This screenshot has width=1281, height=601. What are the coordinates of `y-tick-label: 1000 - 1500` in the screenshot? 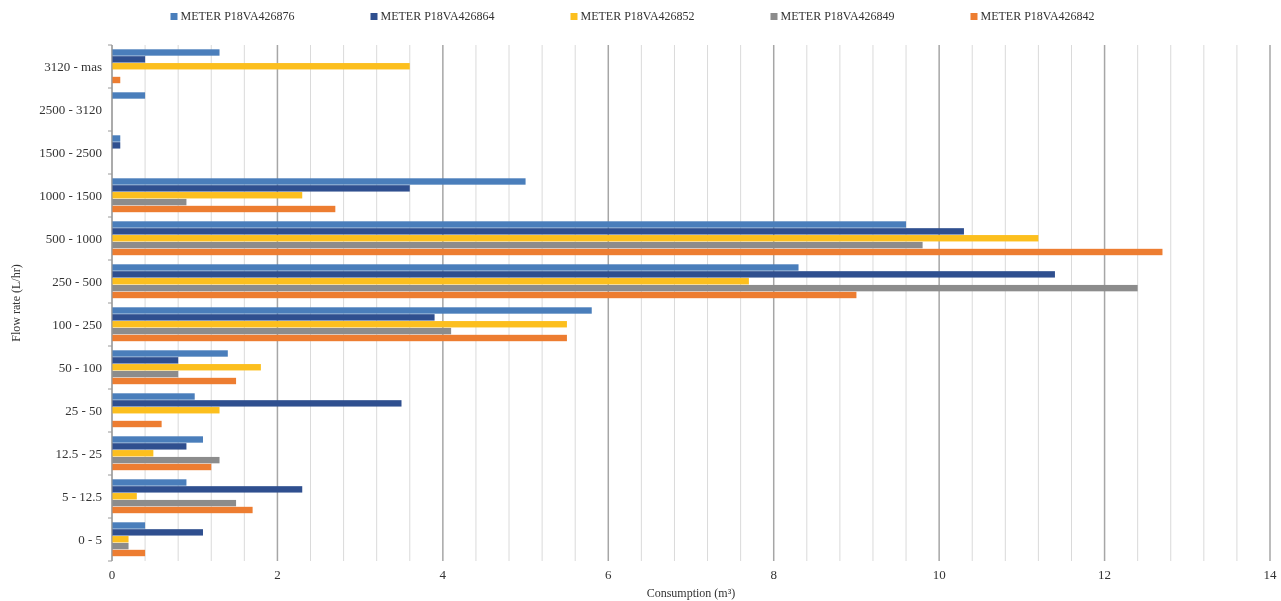 It's located at (70, 196).